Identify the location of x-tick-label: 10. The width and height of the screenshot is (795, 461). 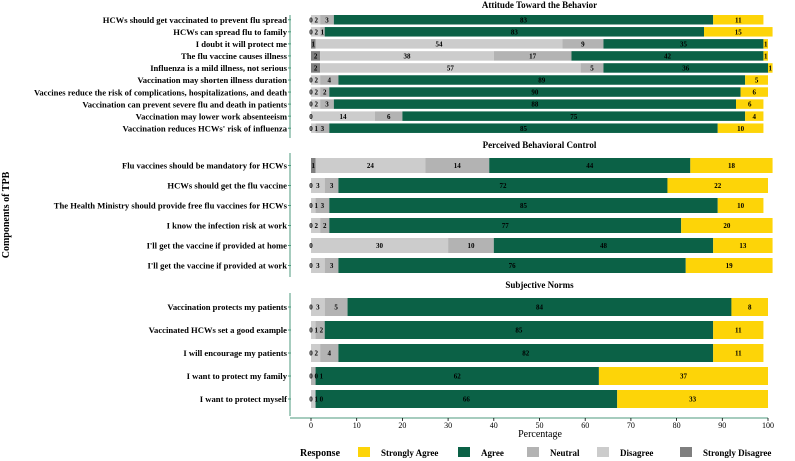
(357, 425).